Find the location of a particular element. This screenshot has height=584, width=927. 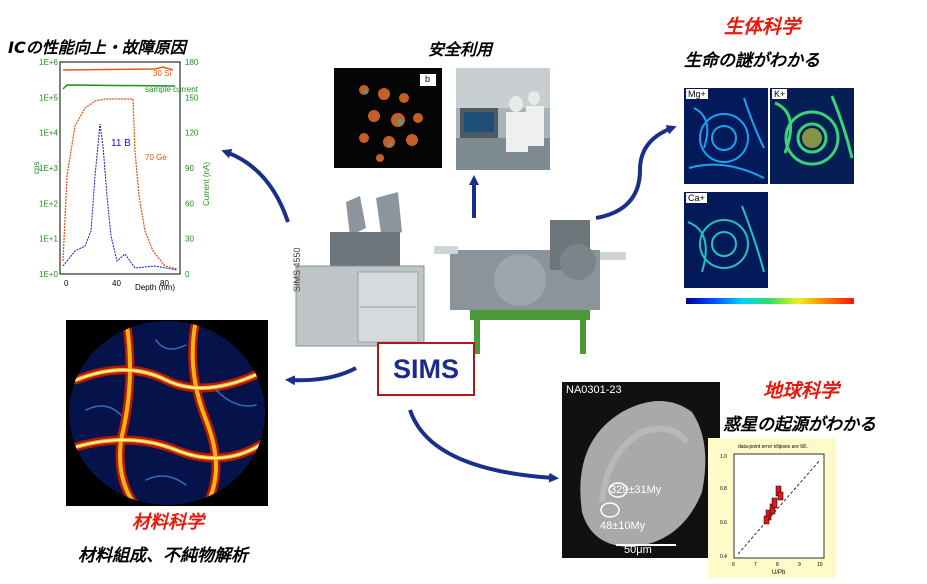

anno-b: 11 B is located at coordinates (121, 143).